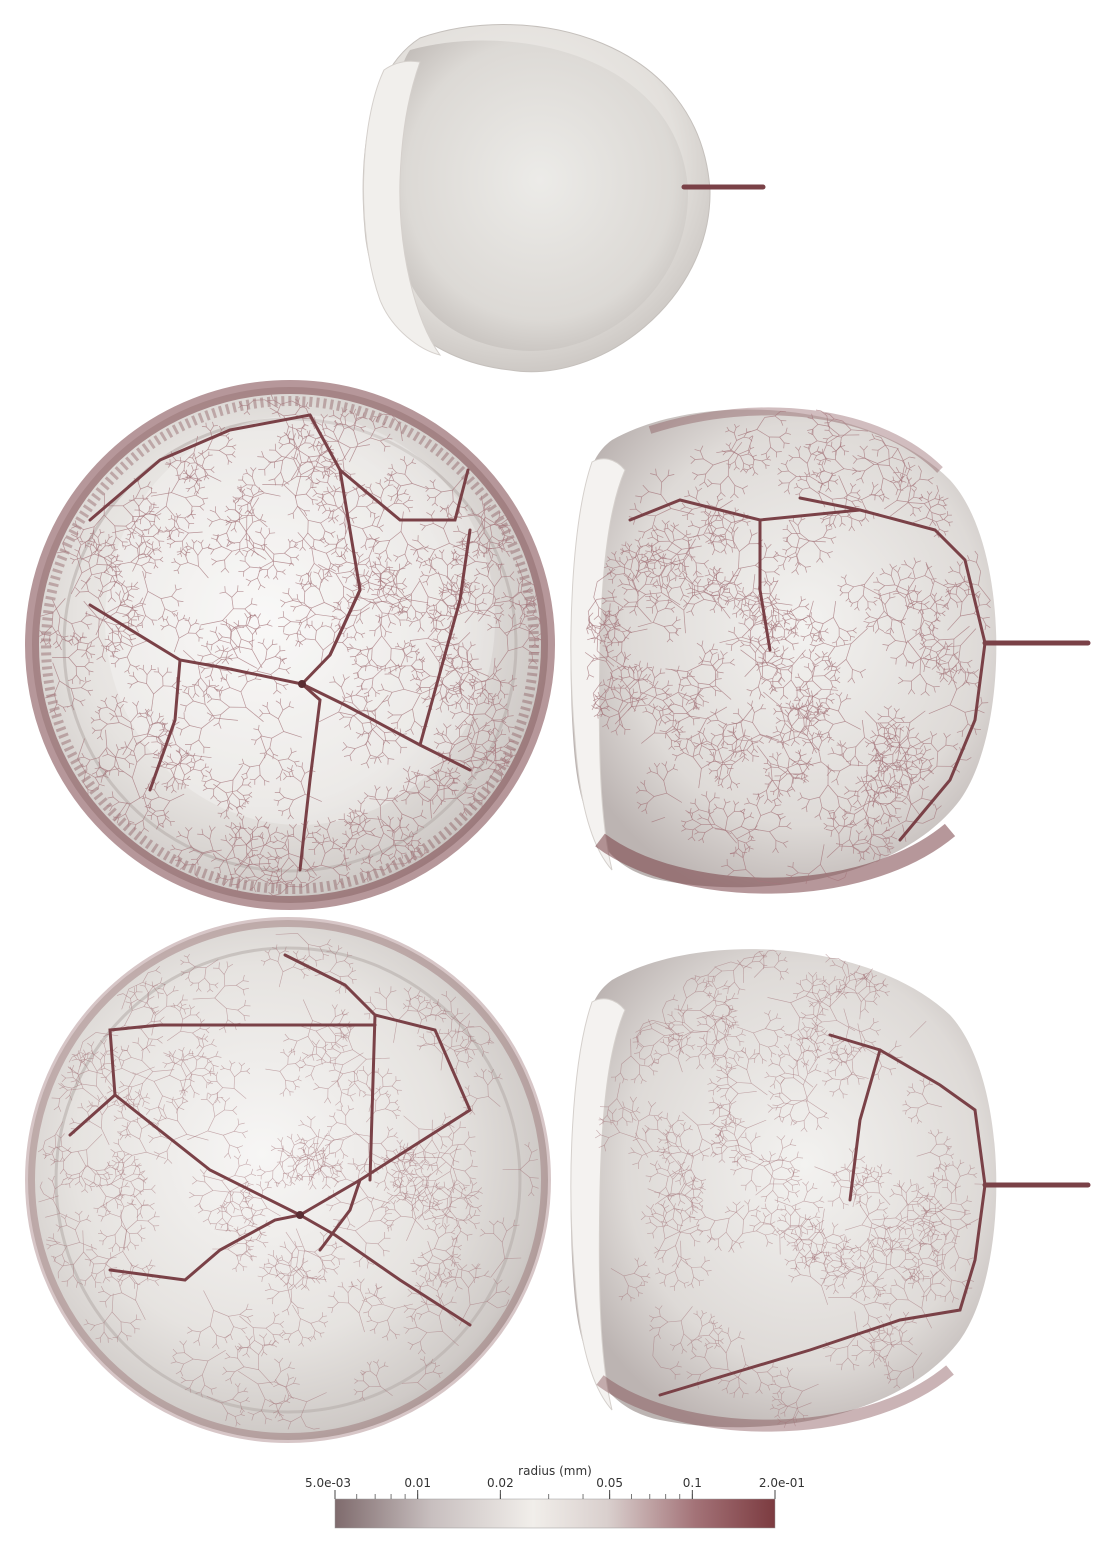 The image size is (1114, 1544). Describe the element at coordinates (564, 198) in the screenshot. I see `shell-side-view` at that location.